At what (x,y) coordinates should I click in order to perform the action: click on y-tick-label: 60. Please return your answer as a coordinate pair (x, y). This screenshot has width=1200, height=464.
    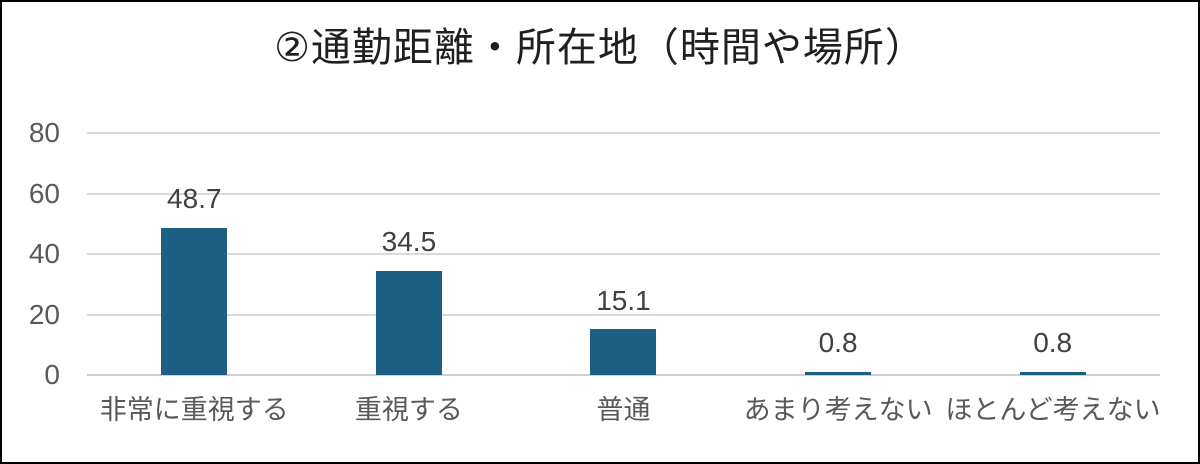
    Looking at the image, I should click on (44, 193).